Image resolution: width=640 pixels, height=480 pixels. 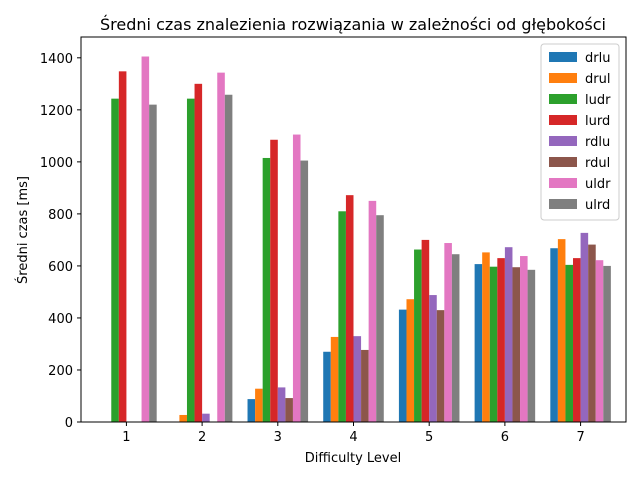 What do you see at coordinates (69, 423) in the screenshot?
I see `y-tick-label: 0` at bounding box center [69, 423].